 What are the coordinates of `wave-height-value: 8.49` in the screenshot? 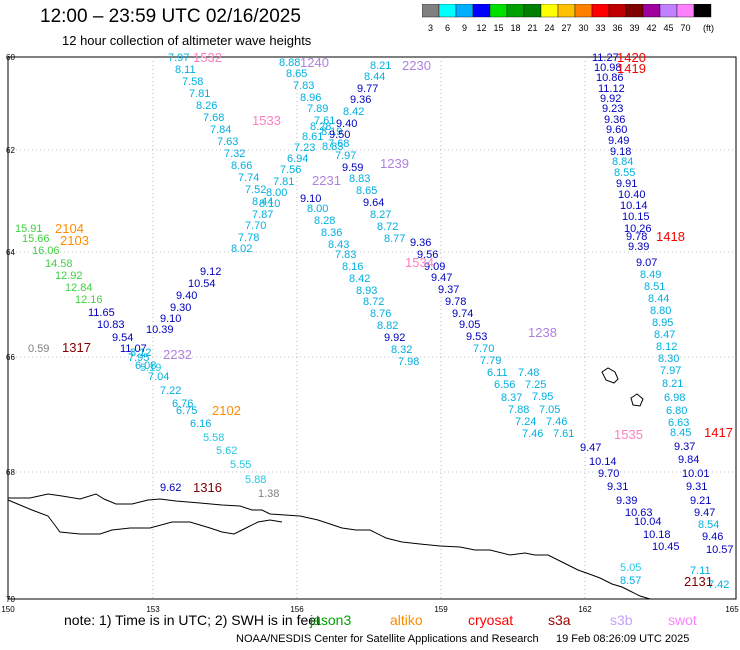 It's located at (650, 275).